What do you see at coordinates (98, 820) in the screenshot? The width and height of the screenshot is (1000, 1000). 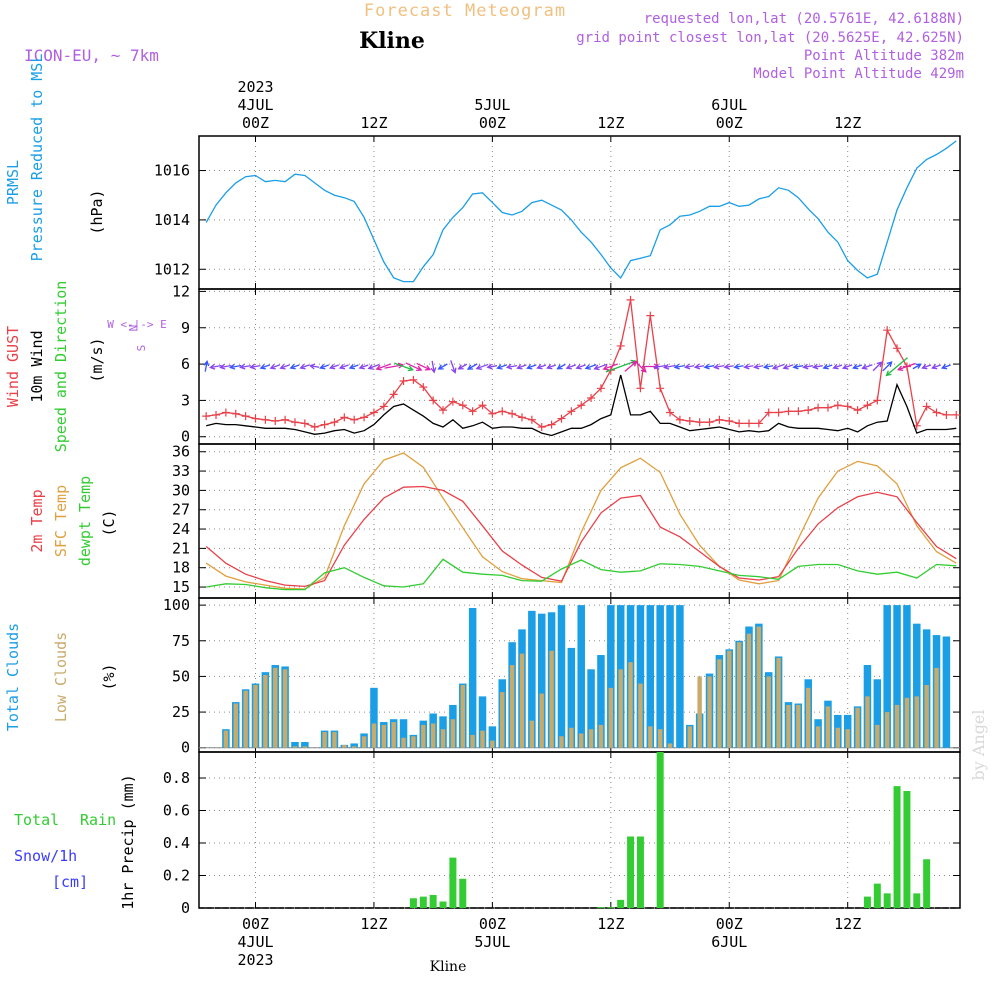 I see `precipitation-legend-label: Rain` at bounding box center [98, 820].